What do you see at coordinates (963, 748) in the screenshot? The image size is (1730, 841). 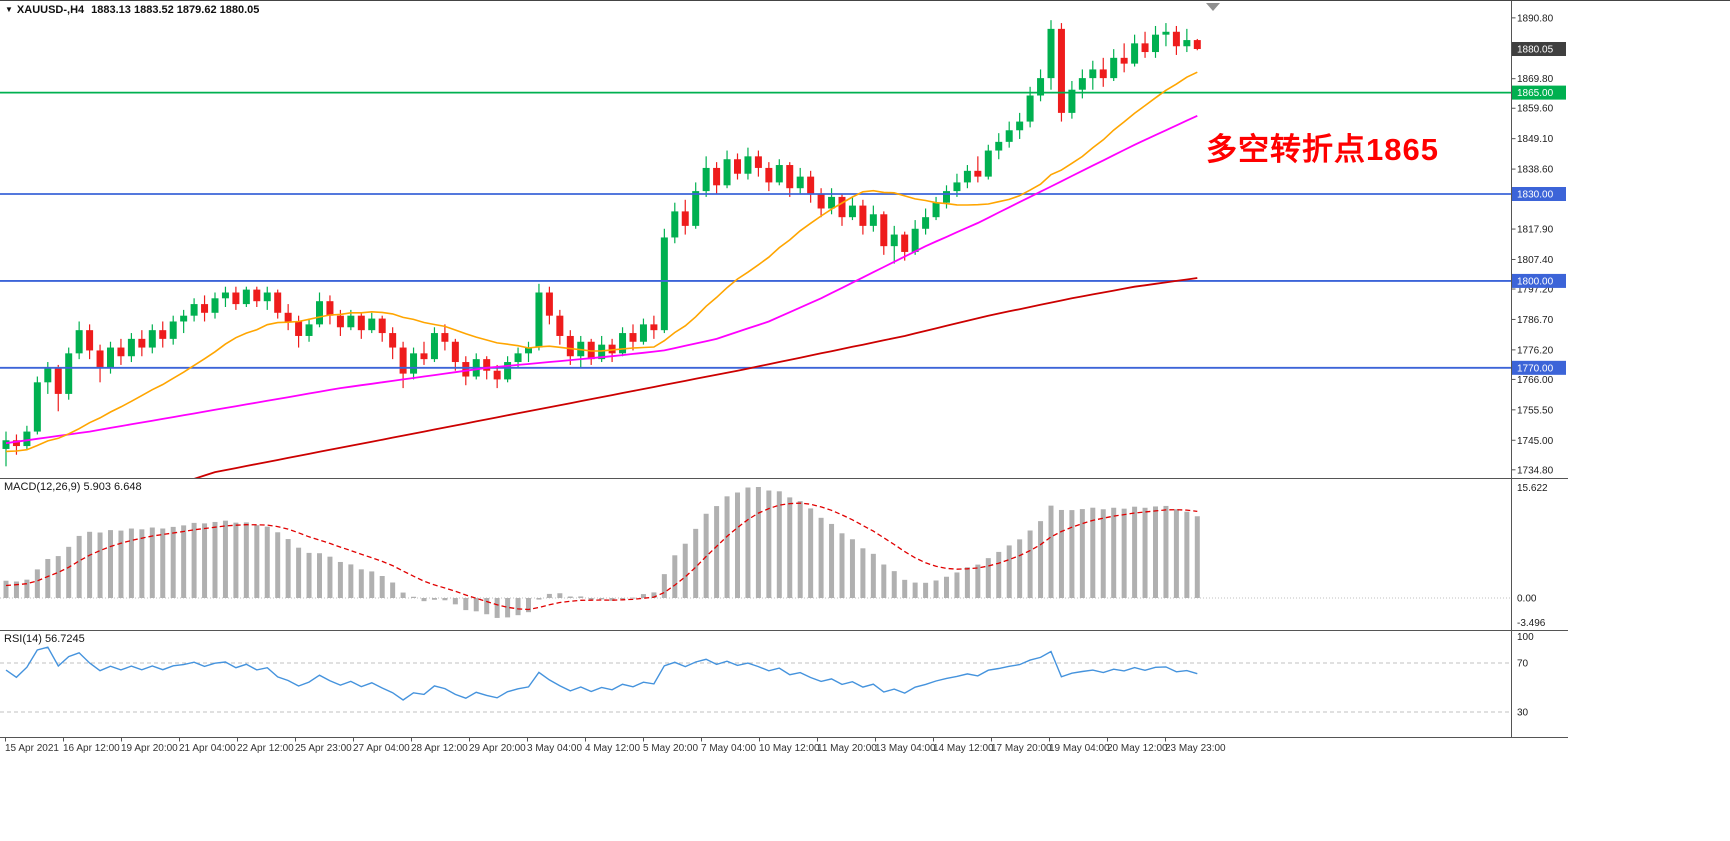 I see `time-axis-label: 14 May 12:00` at bounding box center [963, 748].